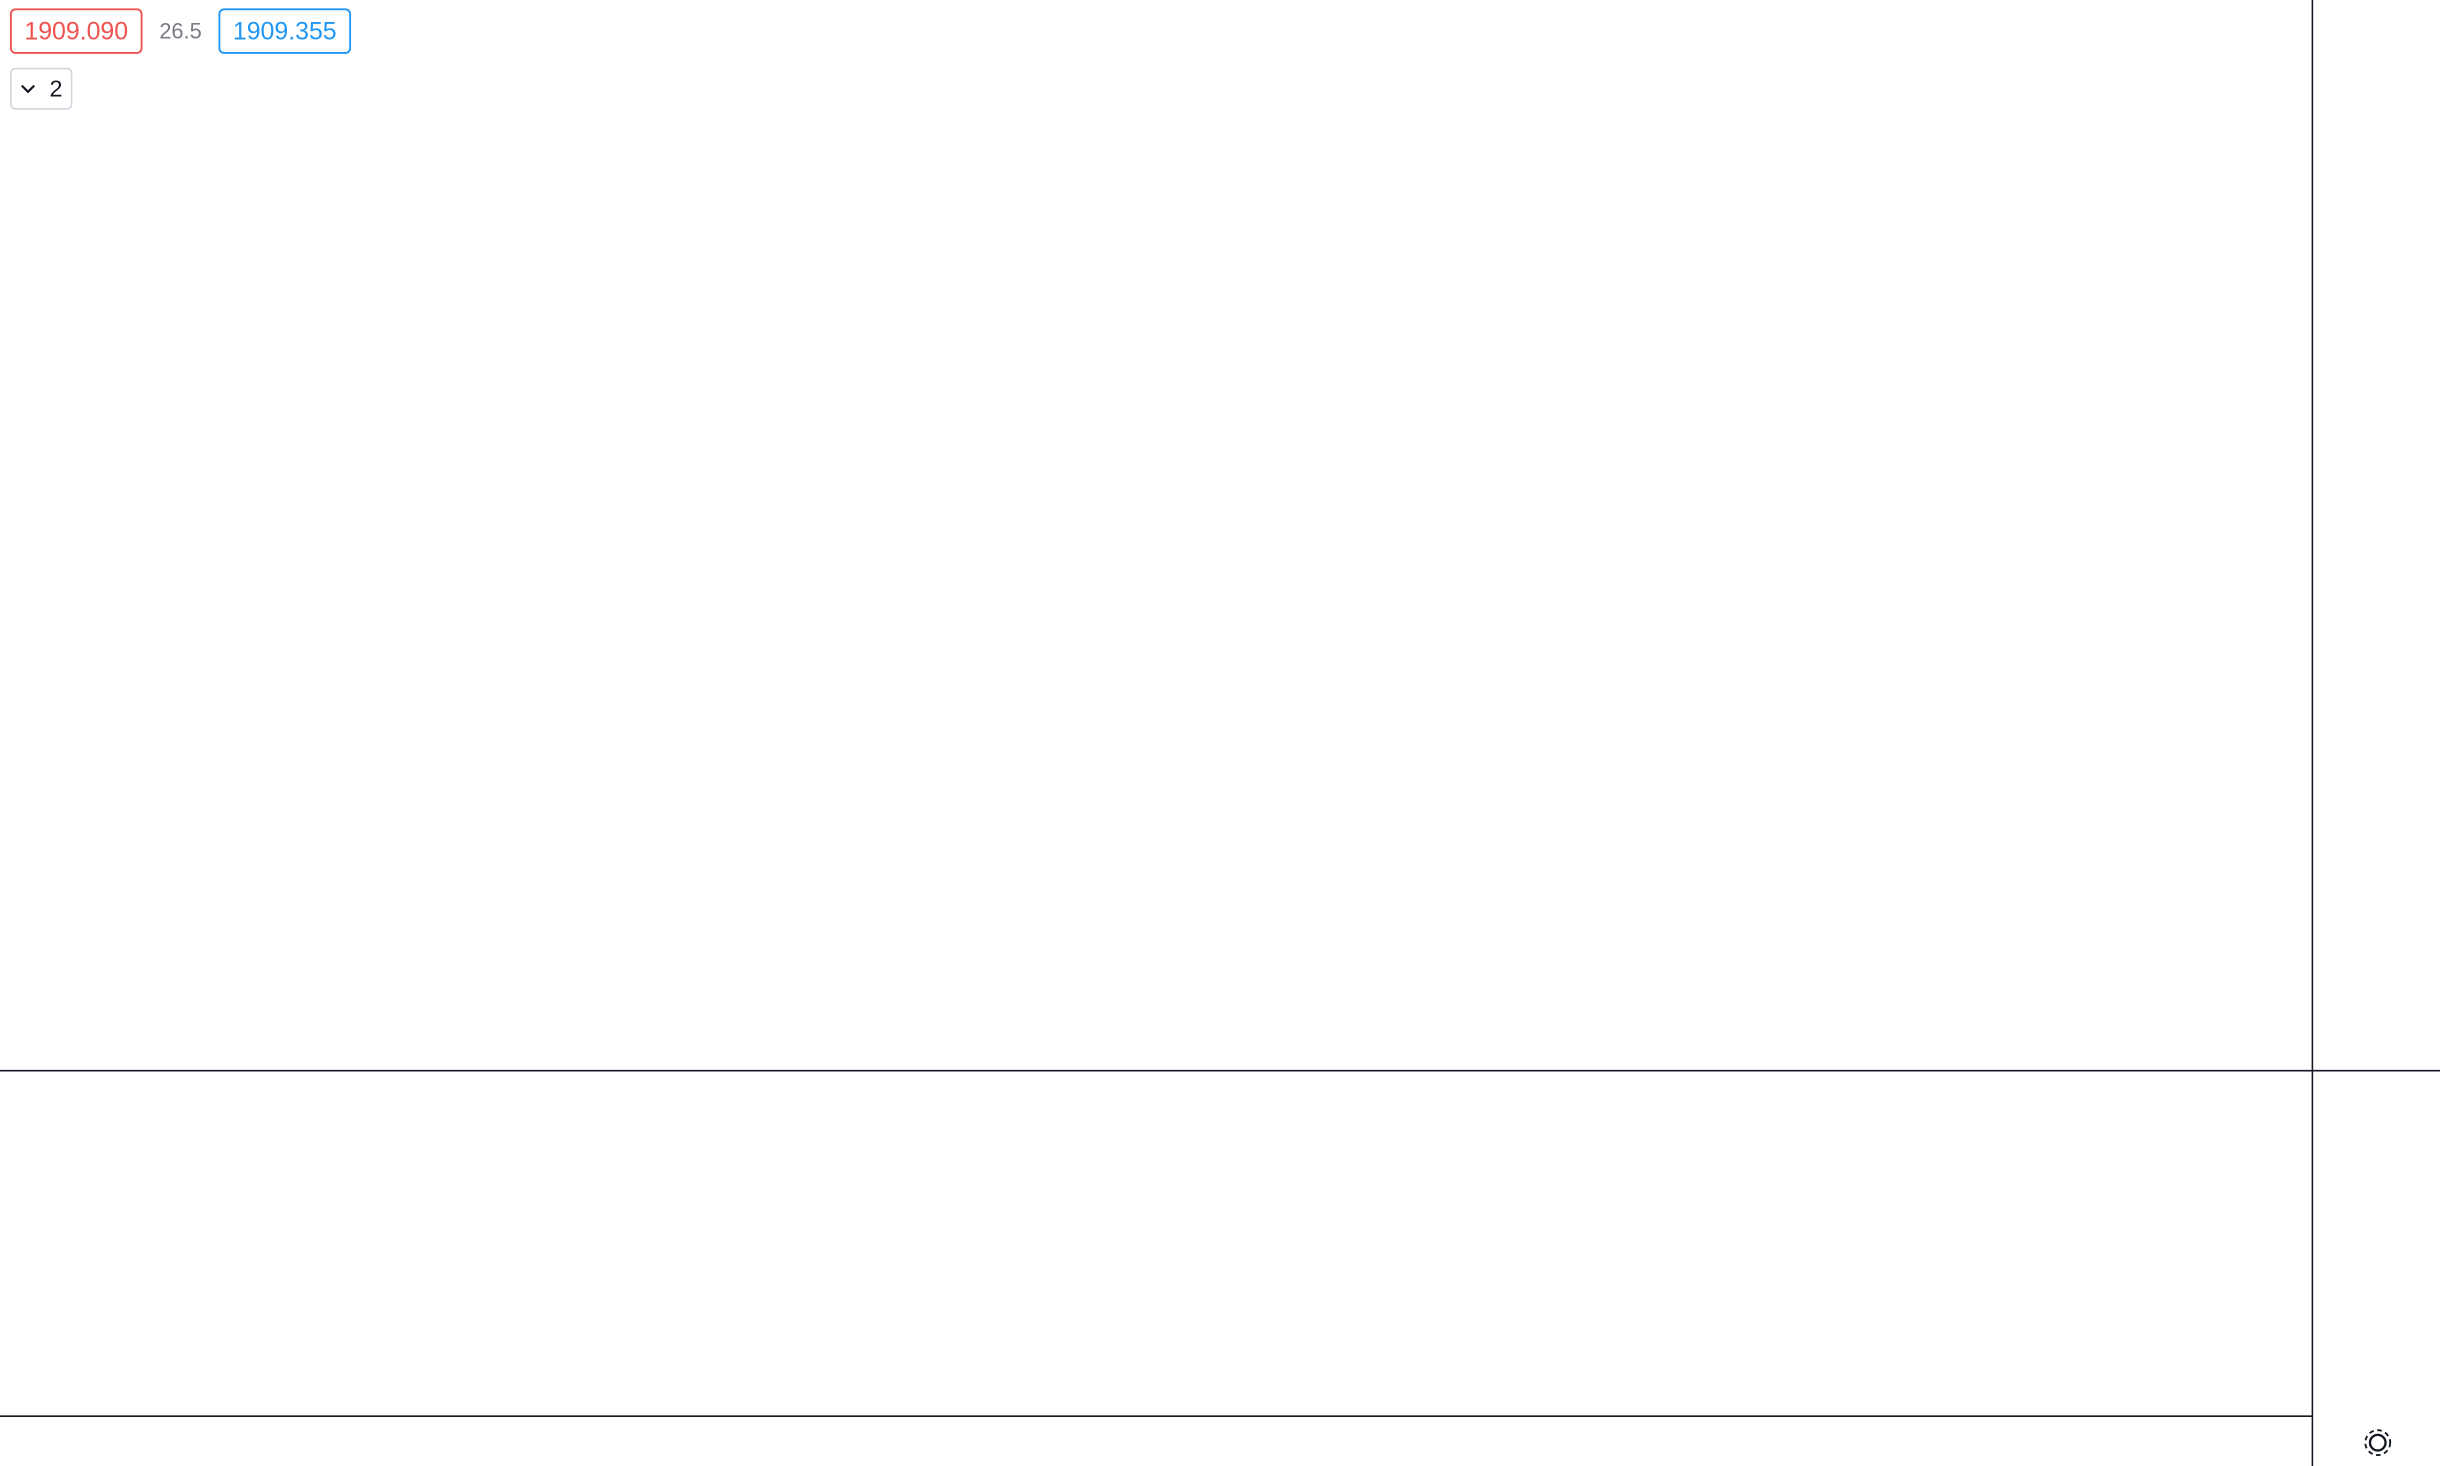  I want to click on ask-box, so click(285, 31).